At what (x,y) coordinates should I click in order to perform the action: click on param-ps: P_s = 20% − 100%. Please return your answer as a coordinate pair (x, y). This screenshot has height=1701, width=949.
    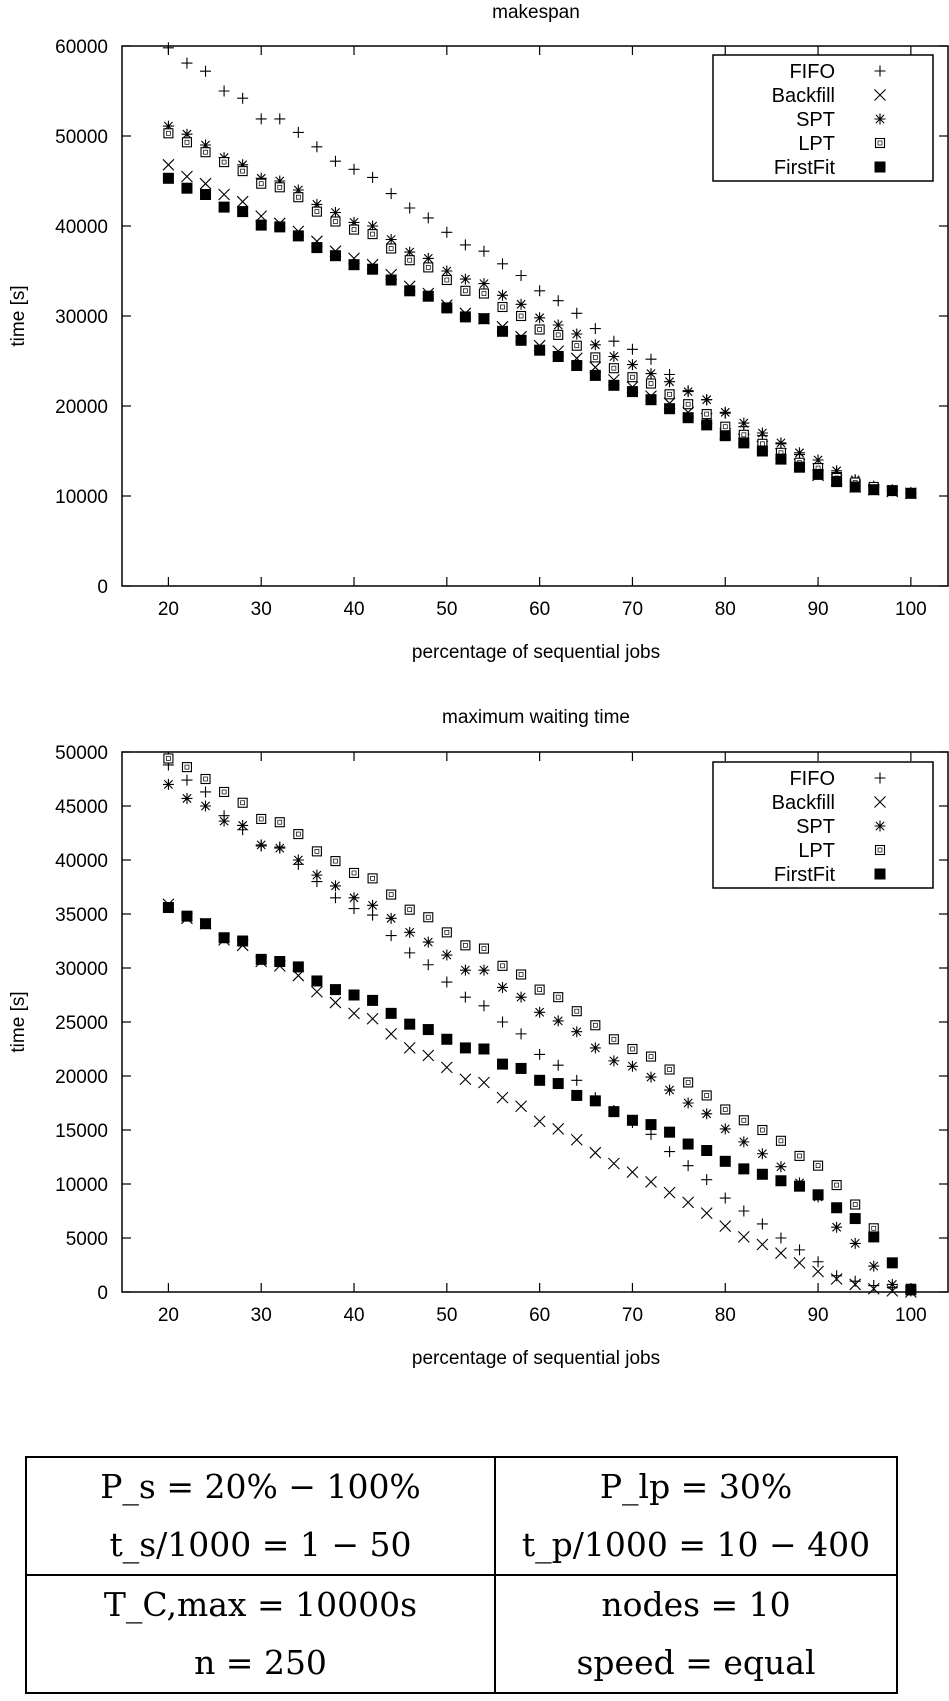
    Looking at the image, I should click on (260, 1486).